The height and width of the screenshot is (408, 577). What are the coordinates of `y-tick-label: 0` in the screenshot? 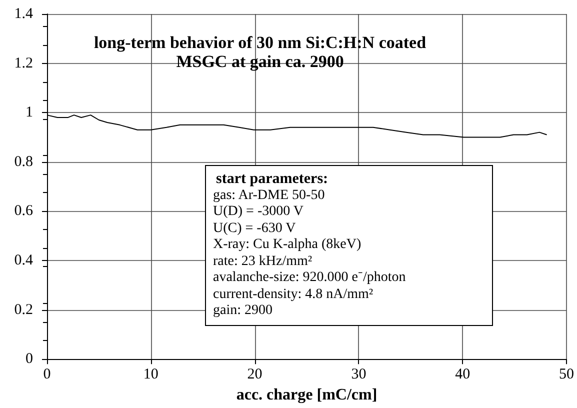 It's located at (29, 359).